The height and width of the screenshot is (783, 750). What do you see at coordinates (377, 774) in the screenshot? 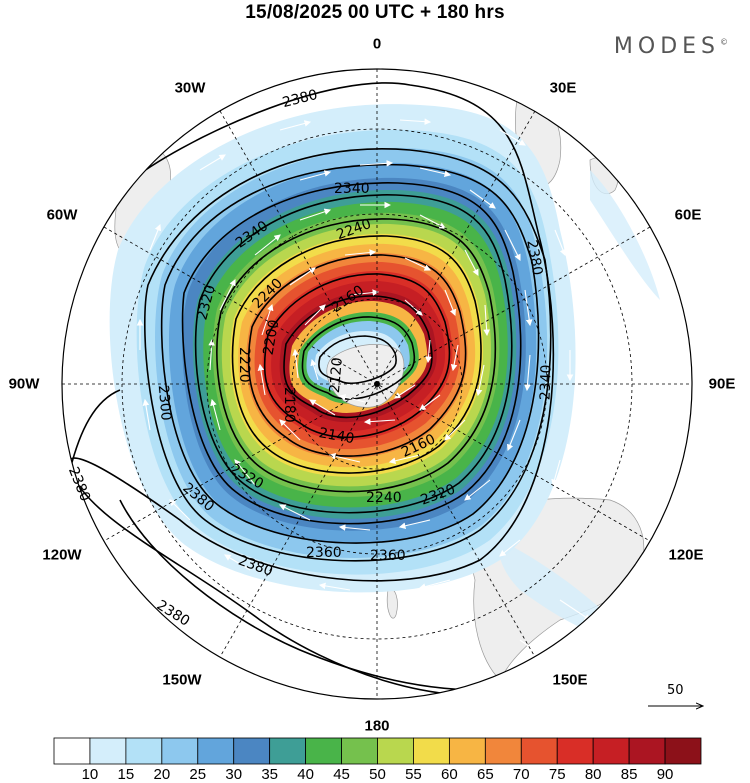
I see `colorbar-tick-label: 50` at bounding box center [377, 774].